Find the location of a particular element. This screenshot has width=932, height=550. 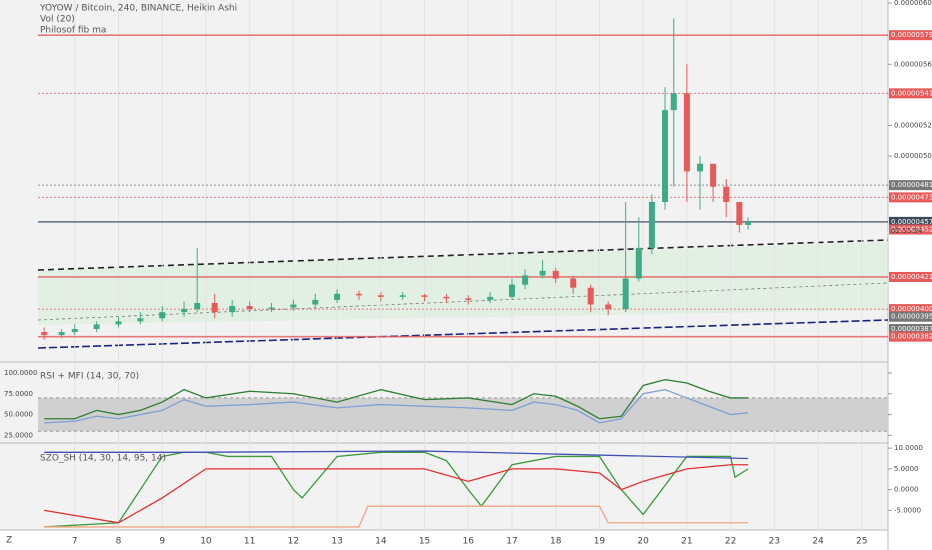

price-label: 0.00000541 is located at coordinates (911, 93).